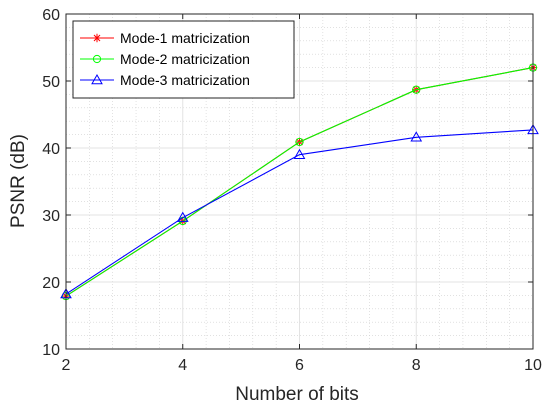 This screenshot has width=550, height=411. I want to click on legend-entry-2: Mode-2 matricization, so click(165, 59).